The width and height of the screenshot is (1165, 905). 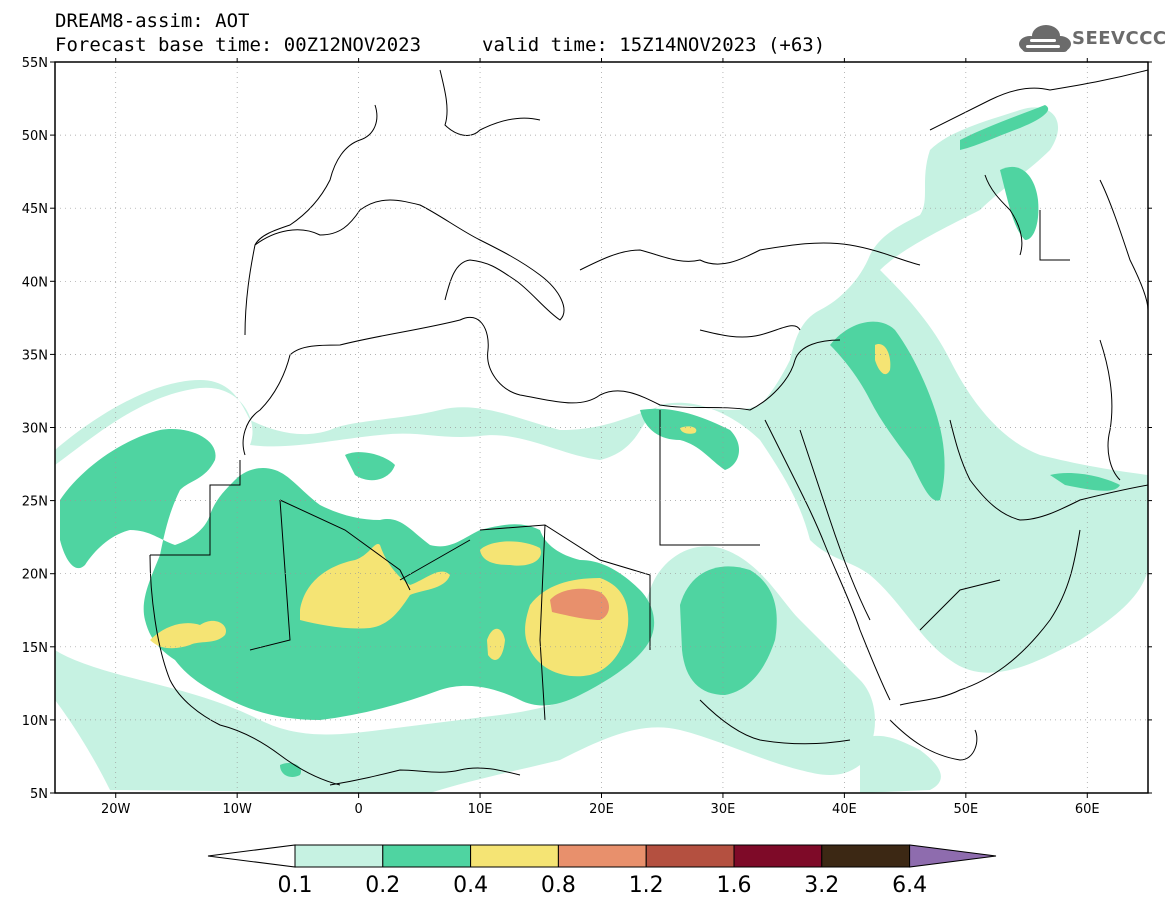 I want to click on lon-tick-label: 50E, so click(x=965, y=809).